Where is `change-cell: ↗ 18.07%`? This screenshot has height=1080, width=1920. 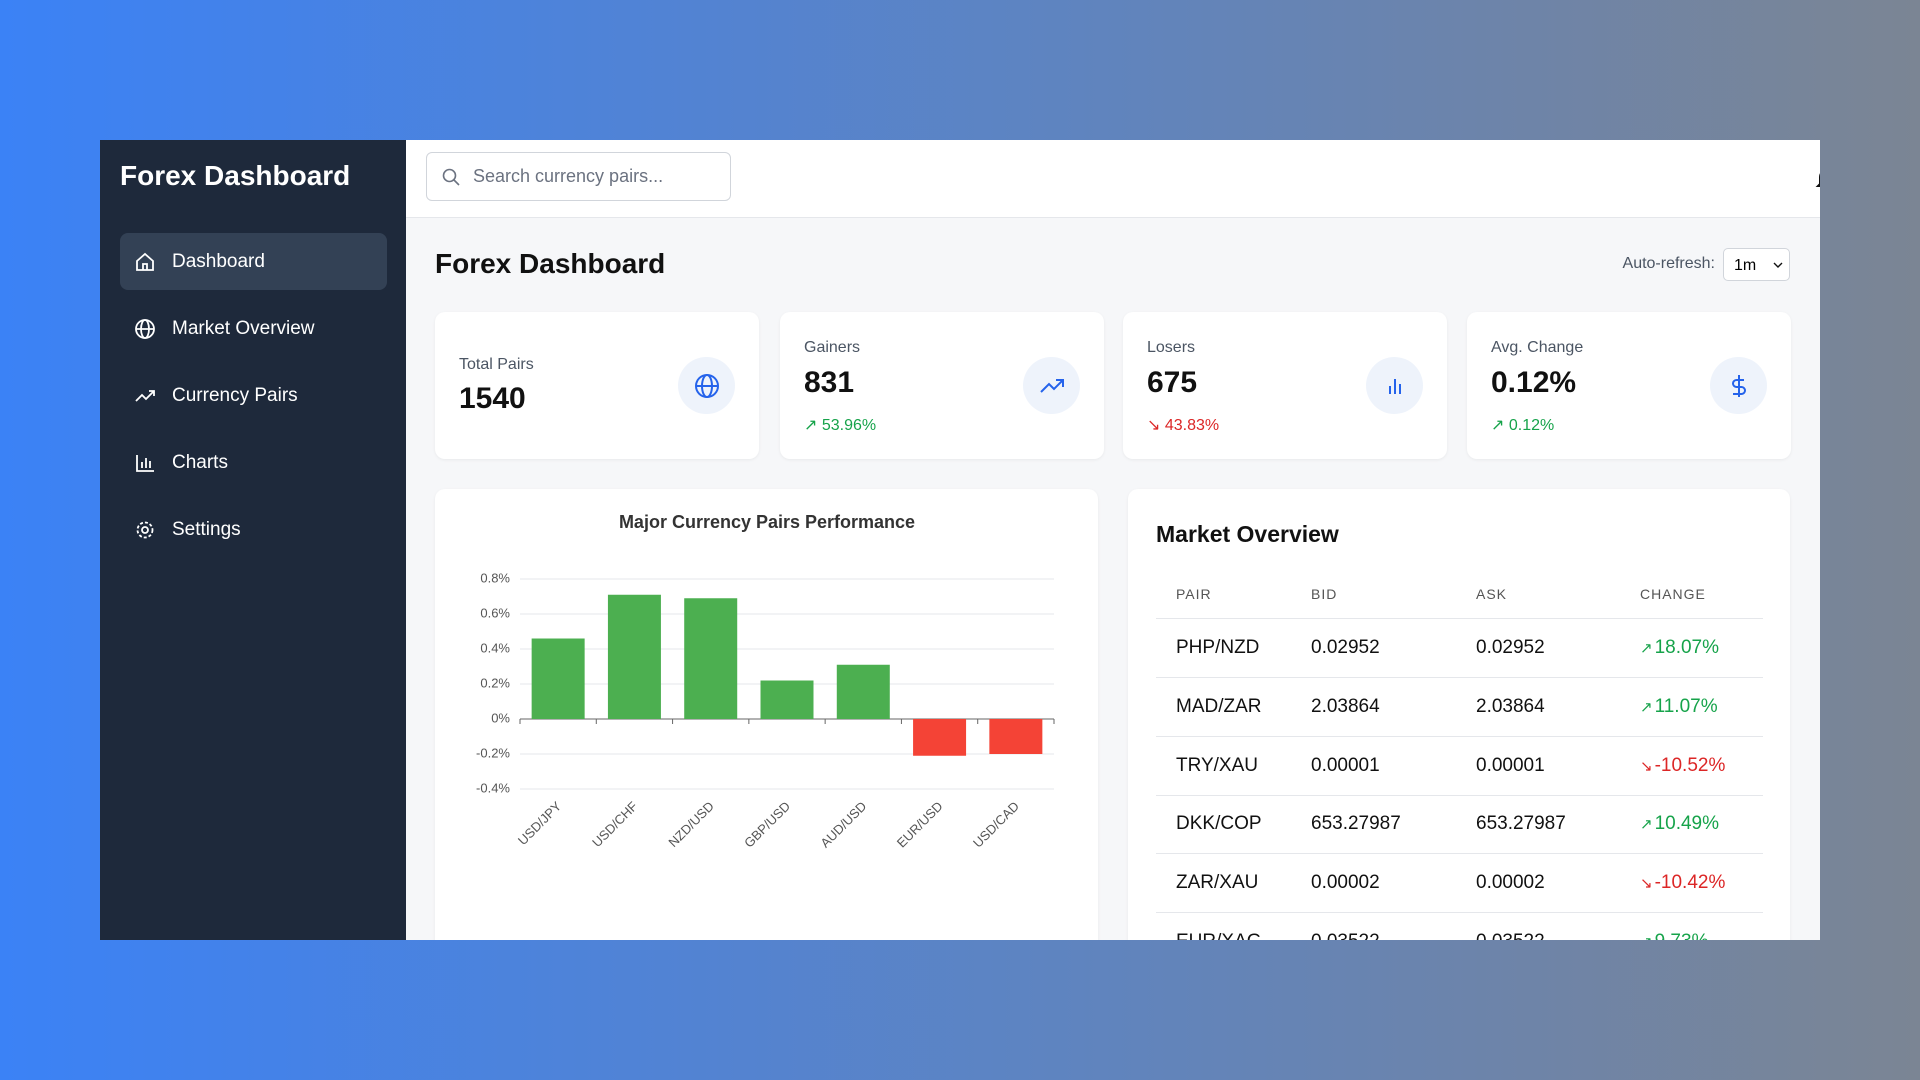
change-cell: ↗ 18.07% is located at coordinates (1679, 648).